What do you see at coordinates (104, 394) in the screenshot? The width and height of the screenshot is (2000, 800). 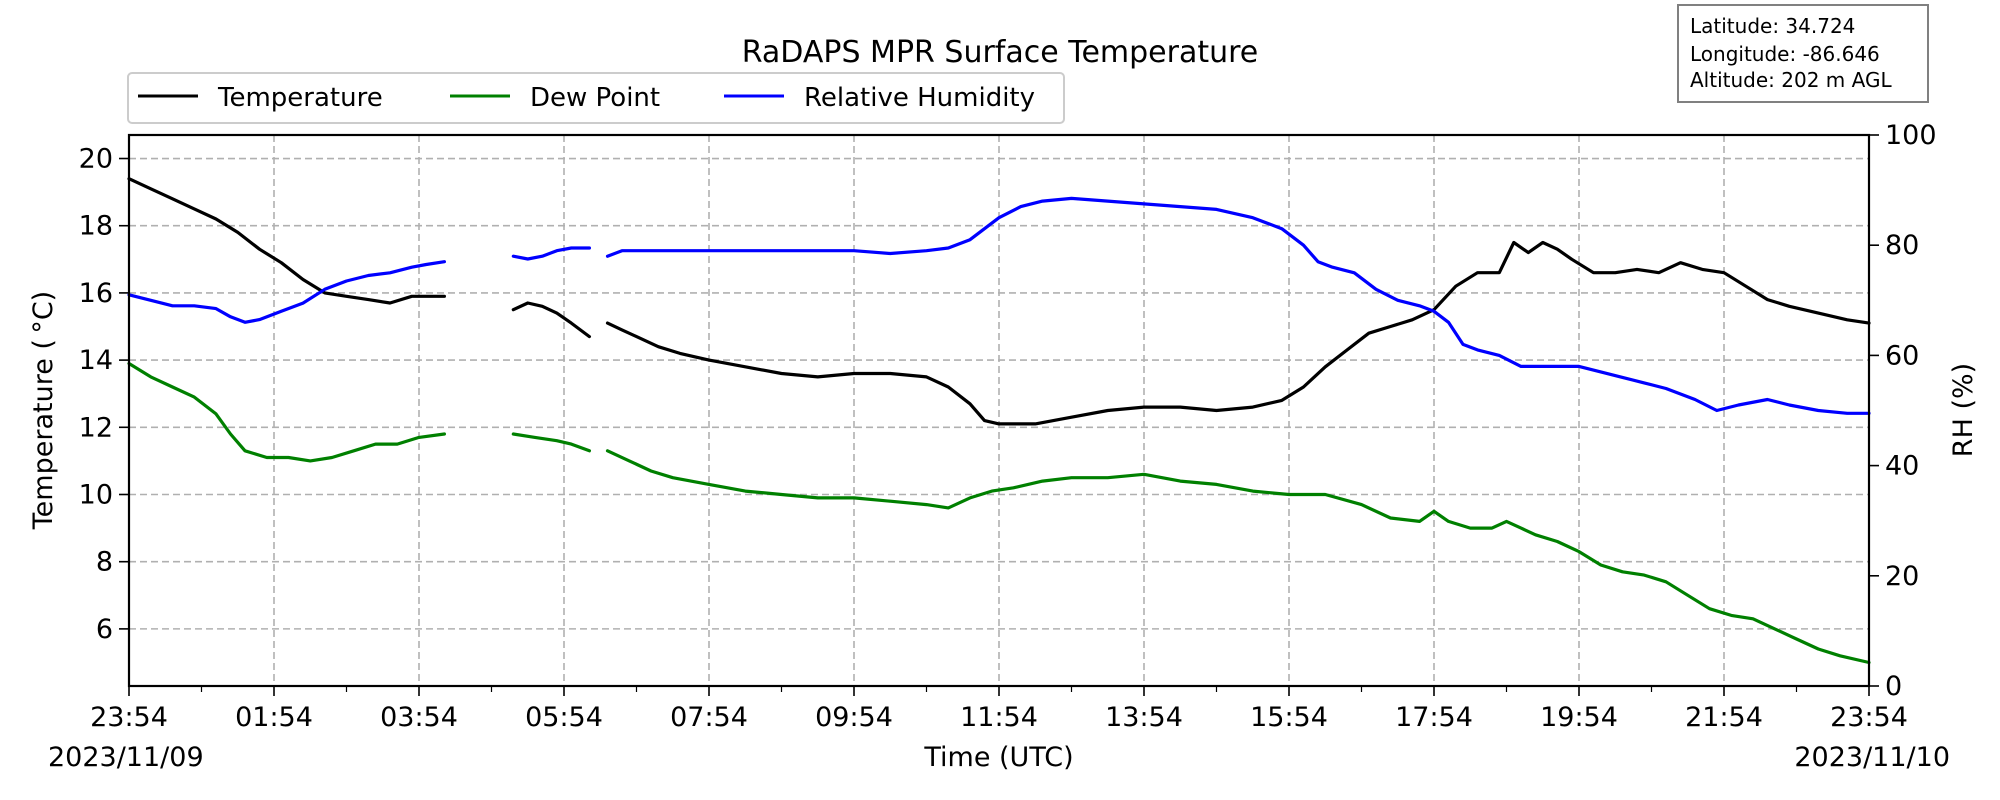 I see `y-axis-left: 6 8 10 12 14 16 18 20` at bounding box center [104, 394].